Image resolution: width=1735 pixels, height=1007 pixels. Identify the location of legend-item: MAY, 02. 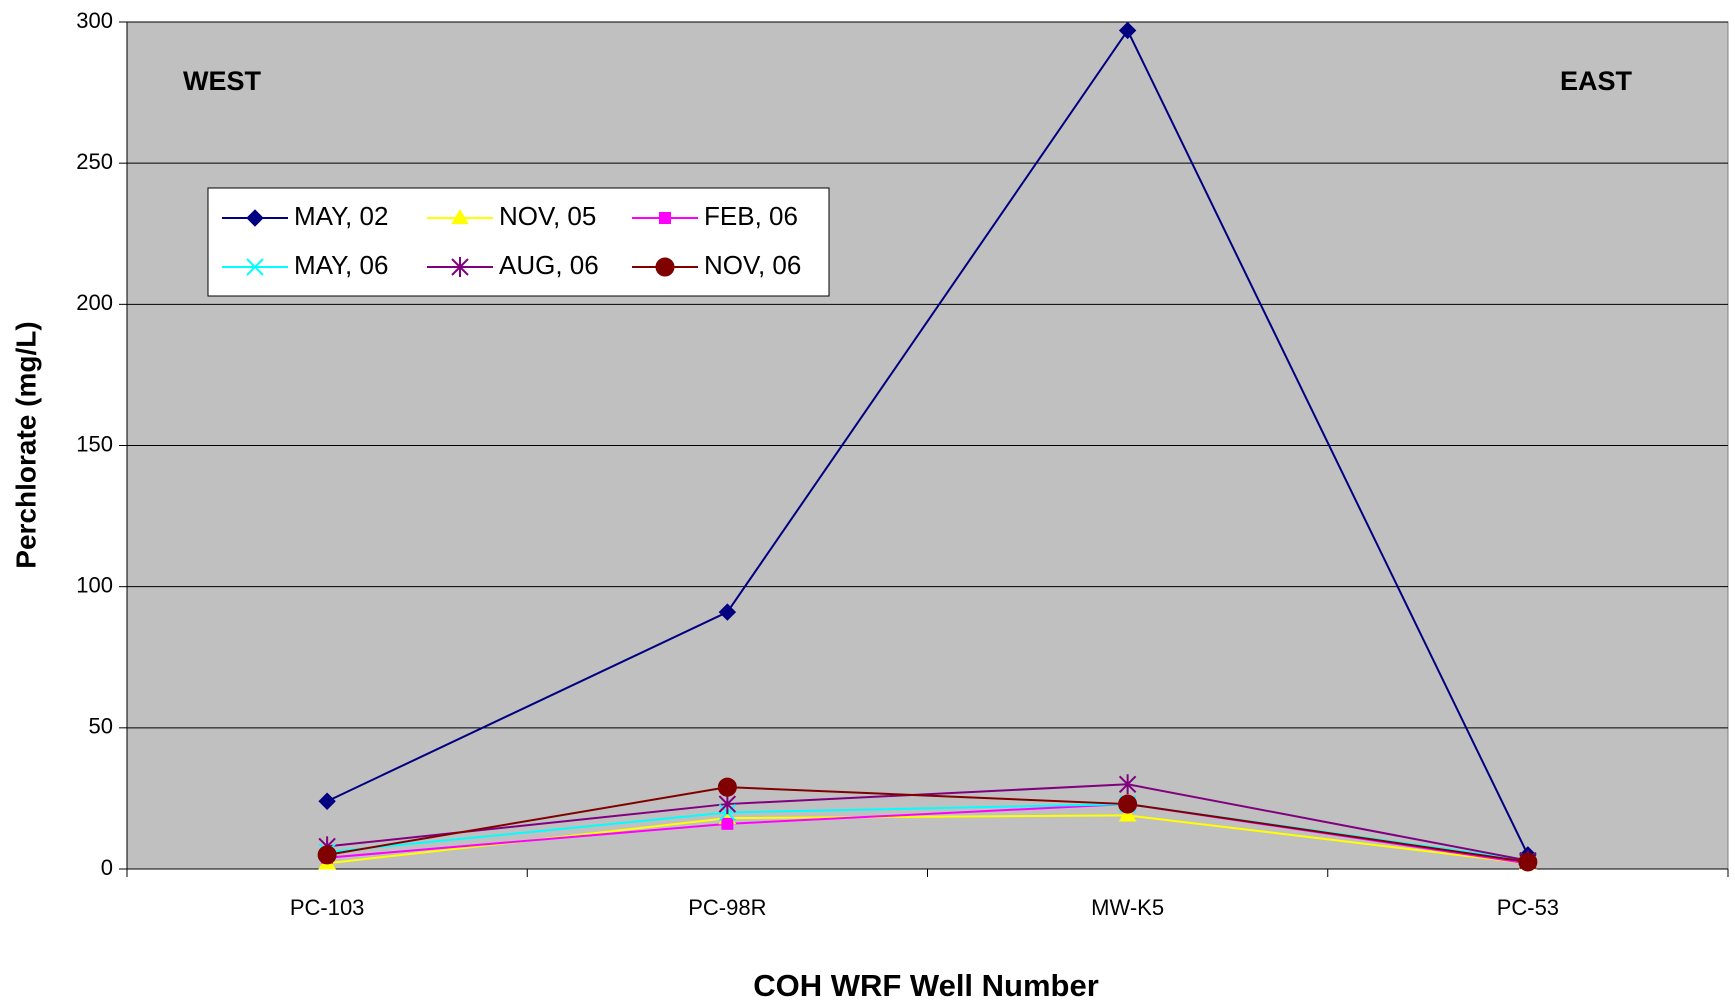
(305, 216).